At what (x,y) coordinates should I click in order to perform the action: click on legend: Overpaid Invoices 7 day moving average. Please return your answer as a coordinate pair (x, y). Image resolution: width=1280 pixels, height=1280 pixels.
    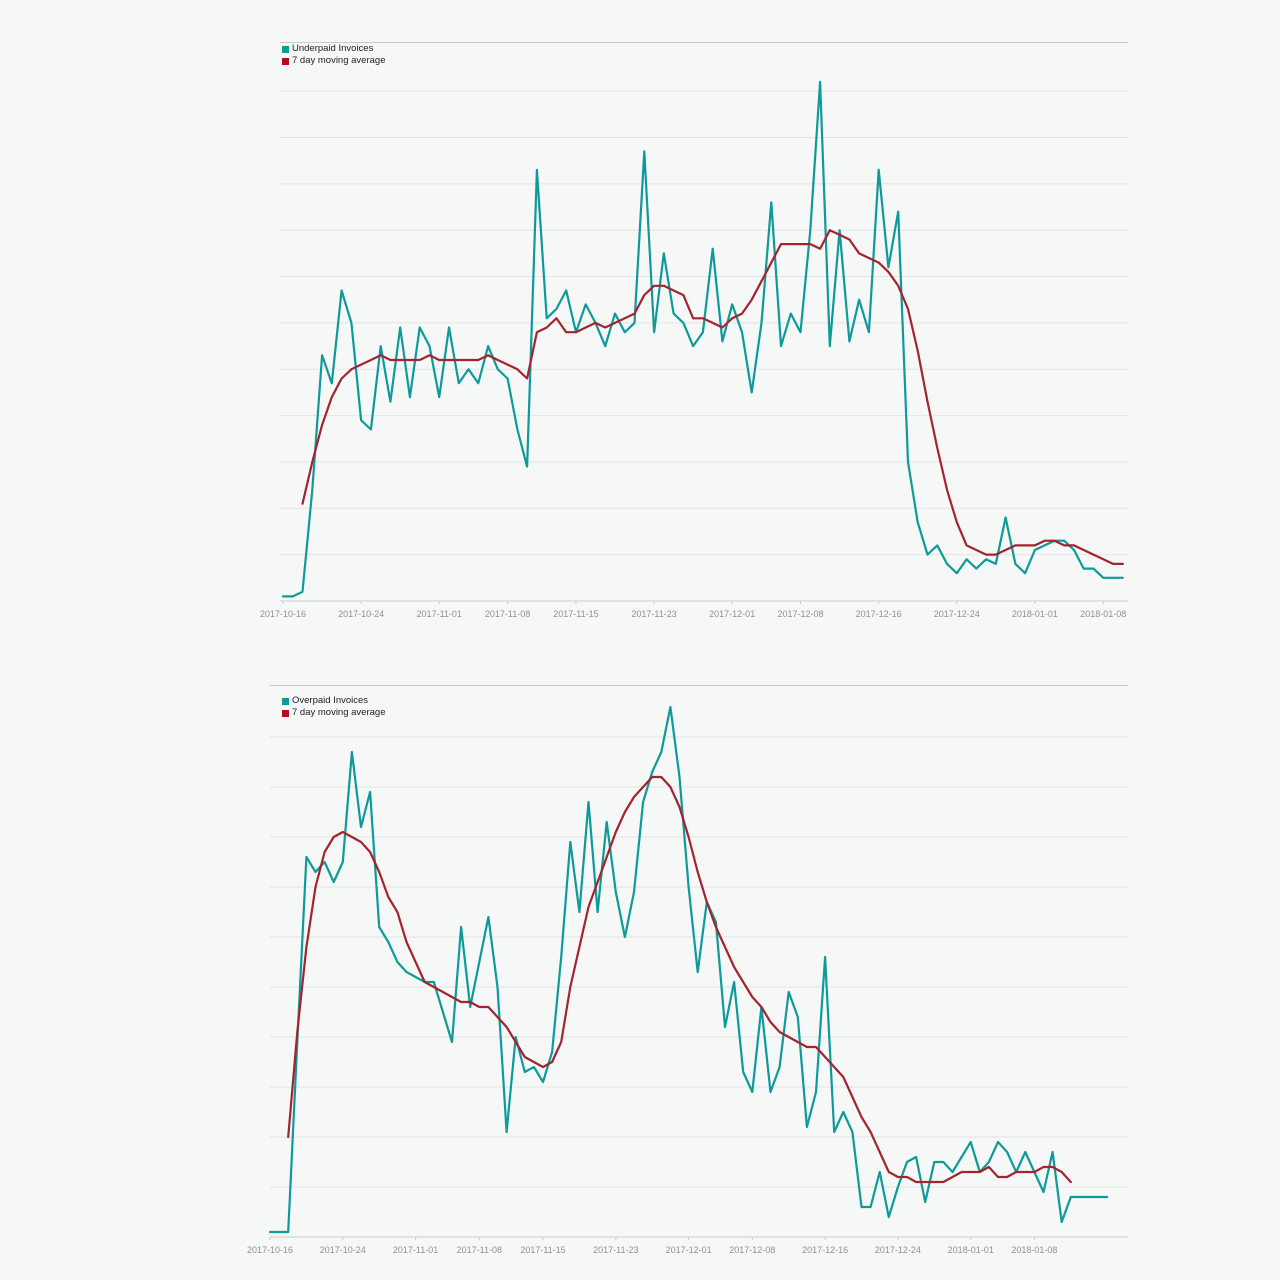
    Looking at the image, I should click on (333, 707).